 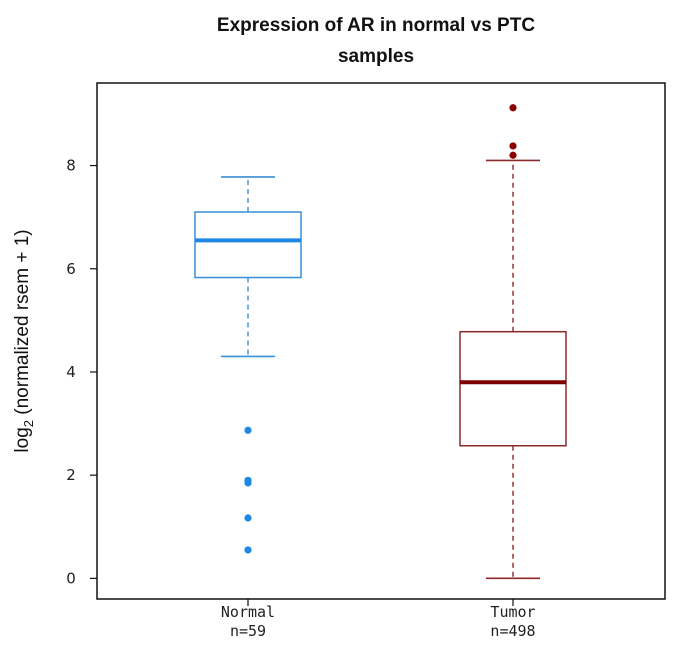 I want to click on chart-title-line1: Expression of AR in normal vs PTC, so click(x=376, y=25).